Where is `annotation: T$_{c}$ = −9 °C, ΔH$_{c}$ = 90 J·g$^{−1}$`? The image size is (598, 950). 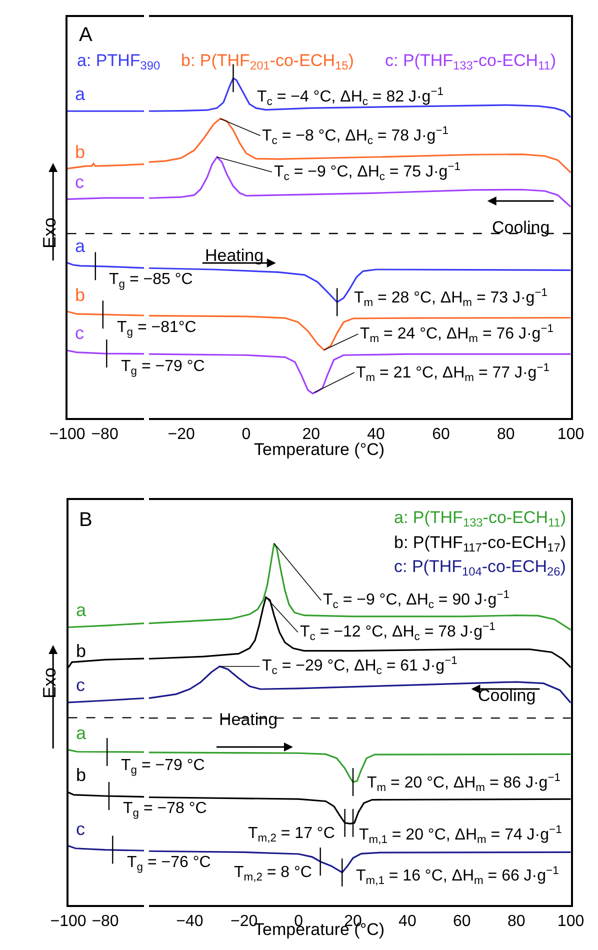 annotation: T$_{c}$ = −9 °C, ΔH$_{c}$ = 90 J·g$^{−1}$ is located at coordinates (416, 600).